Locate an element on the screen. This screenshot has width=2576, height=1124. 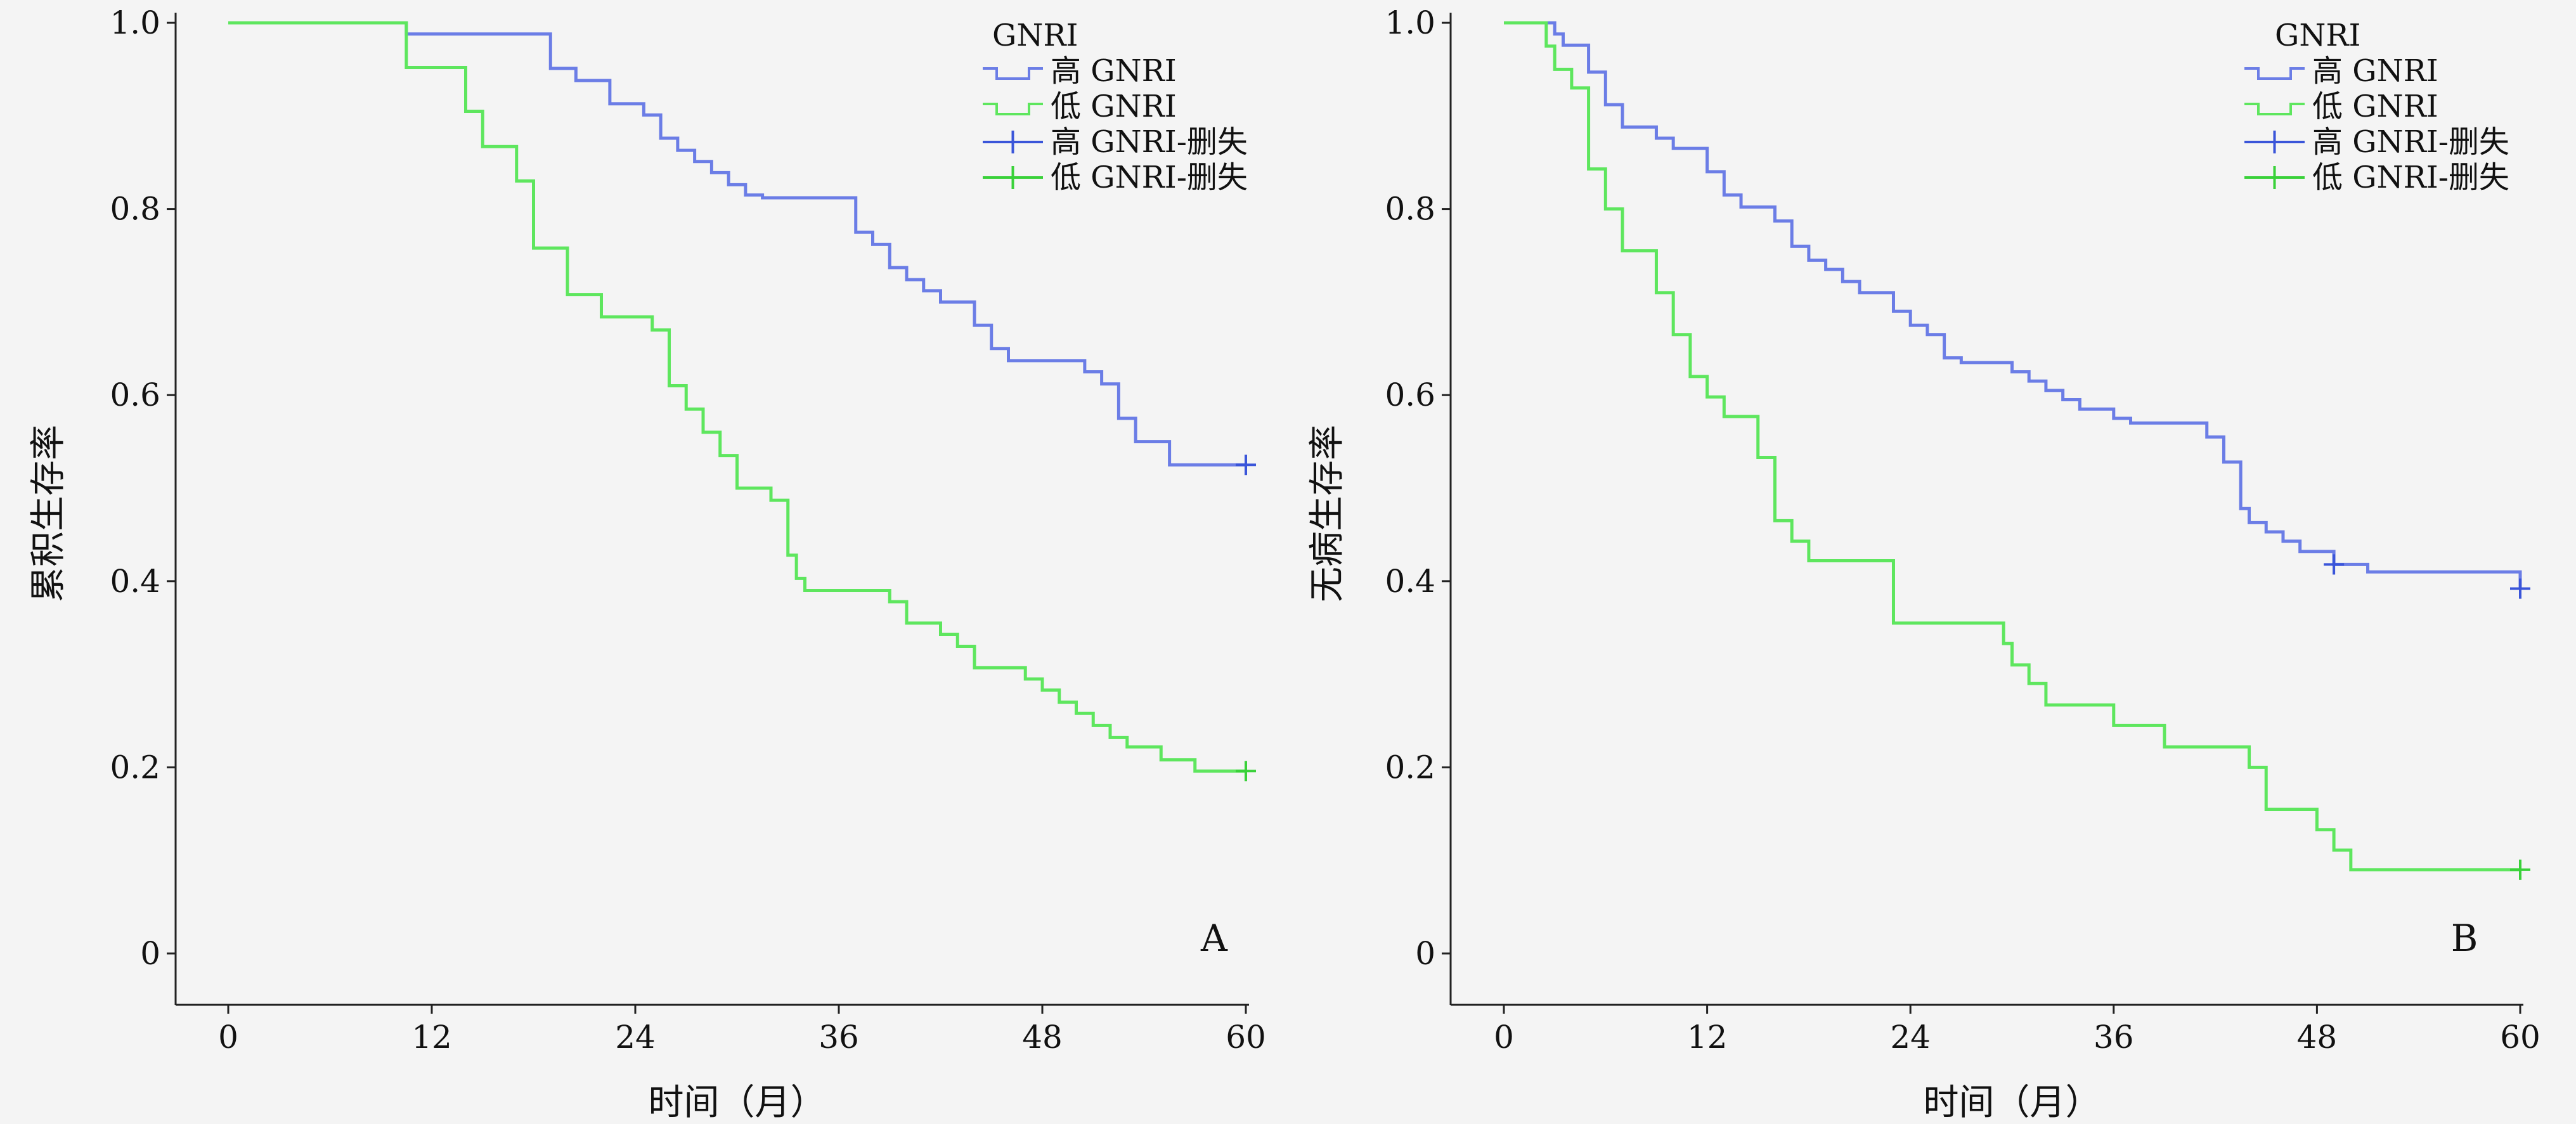
y-axis-title: 累积生存率 is located at coordinates (48, 513).